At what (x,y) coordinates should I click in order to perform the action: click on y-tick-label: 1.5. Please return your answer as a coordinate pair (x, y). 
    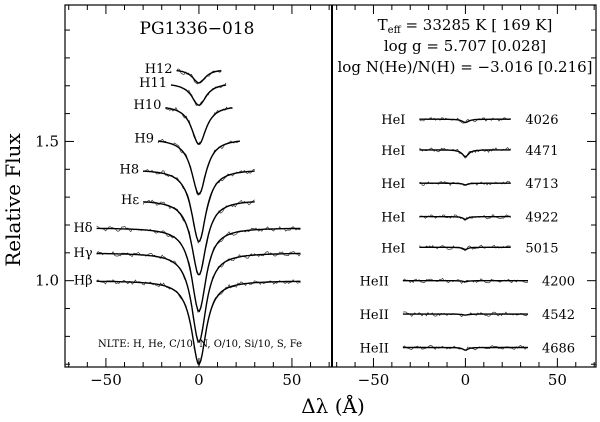
    Looking at the image, I should click on (47, 141).